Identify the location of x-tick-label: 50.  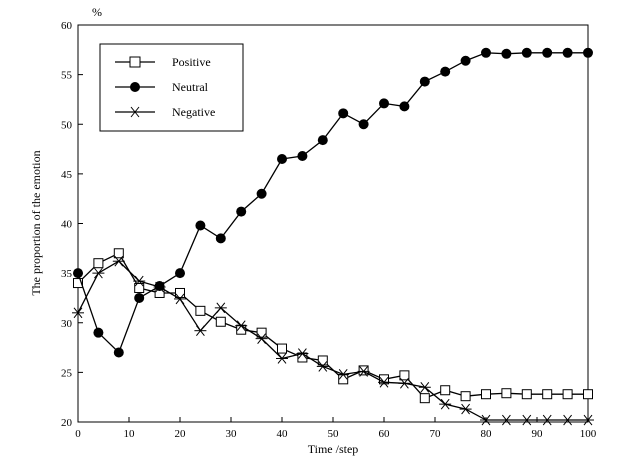
(334, 434).